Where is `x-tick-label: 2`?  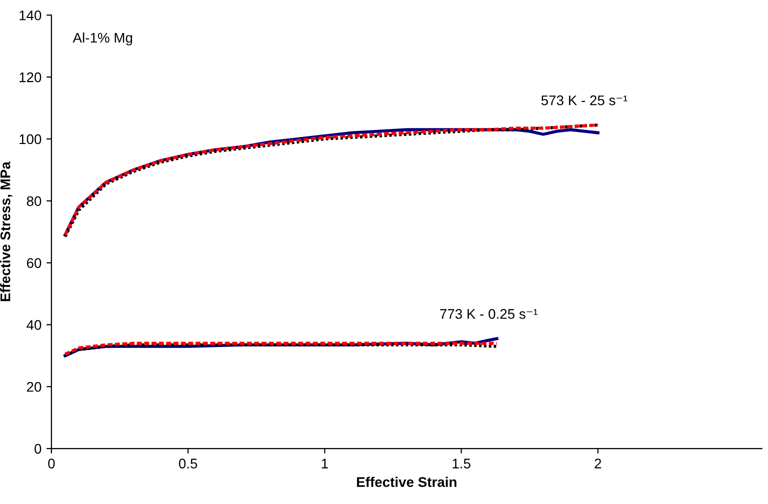
x-tick-label: 2 is located at coordinates (598, 463).